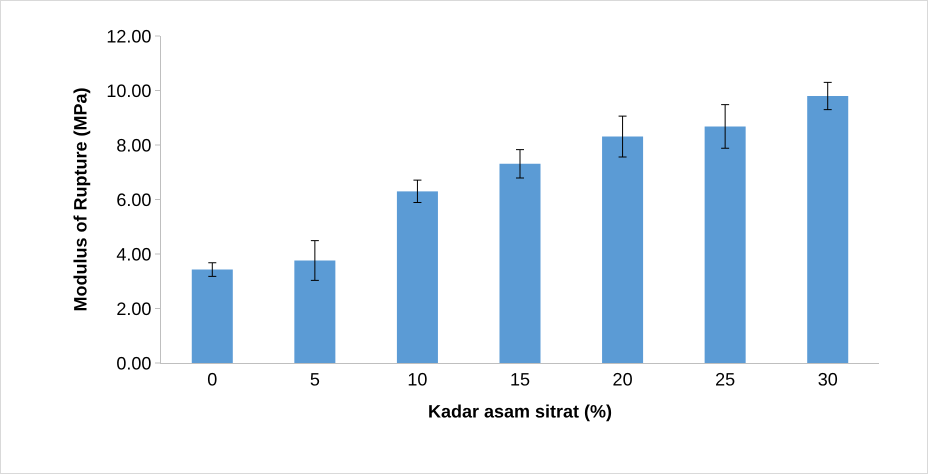  What do you see at coordinates (80, 200) in the screenshot?
I see `y-axis-title: Modulus of Rupture (MPa)` at bounding box center [80, 200].